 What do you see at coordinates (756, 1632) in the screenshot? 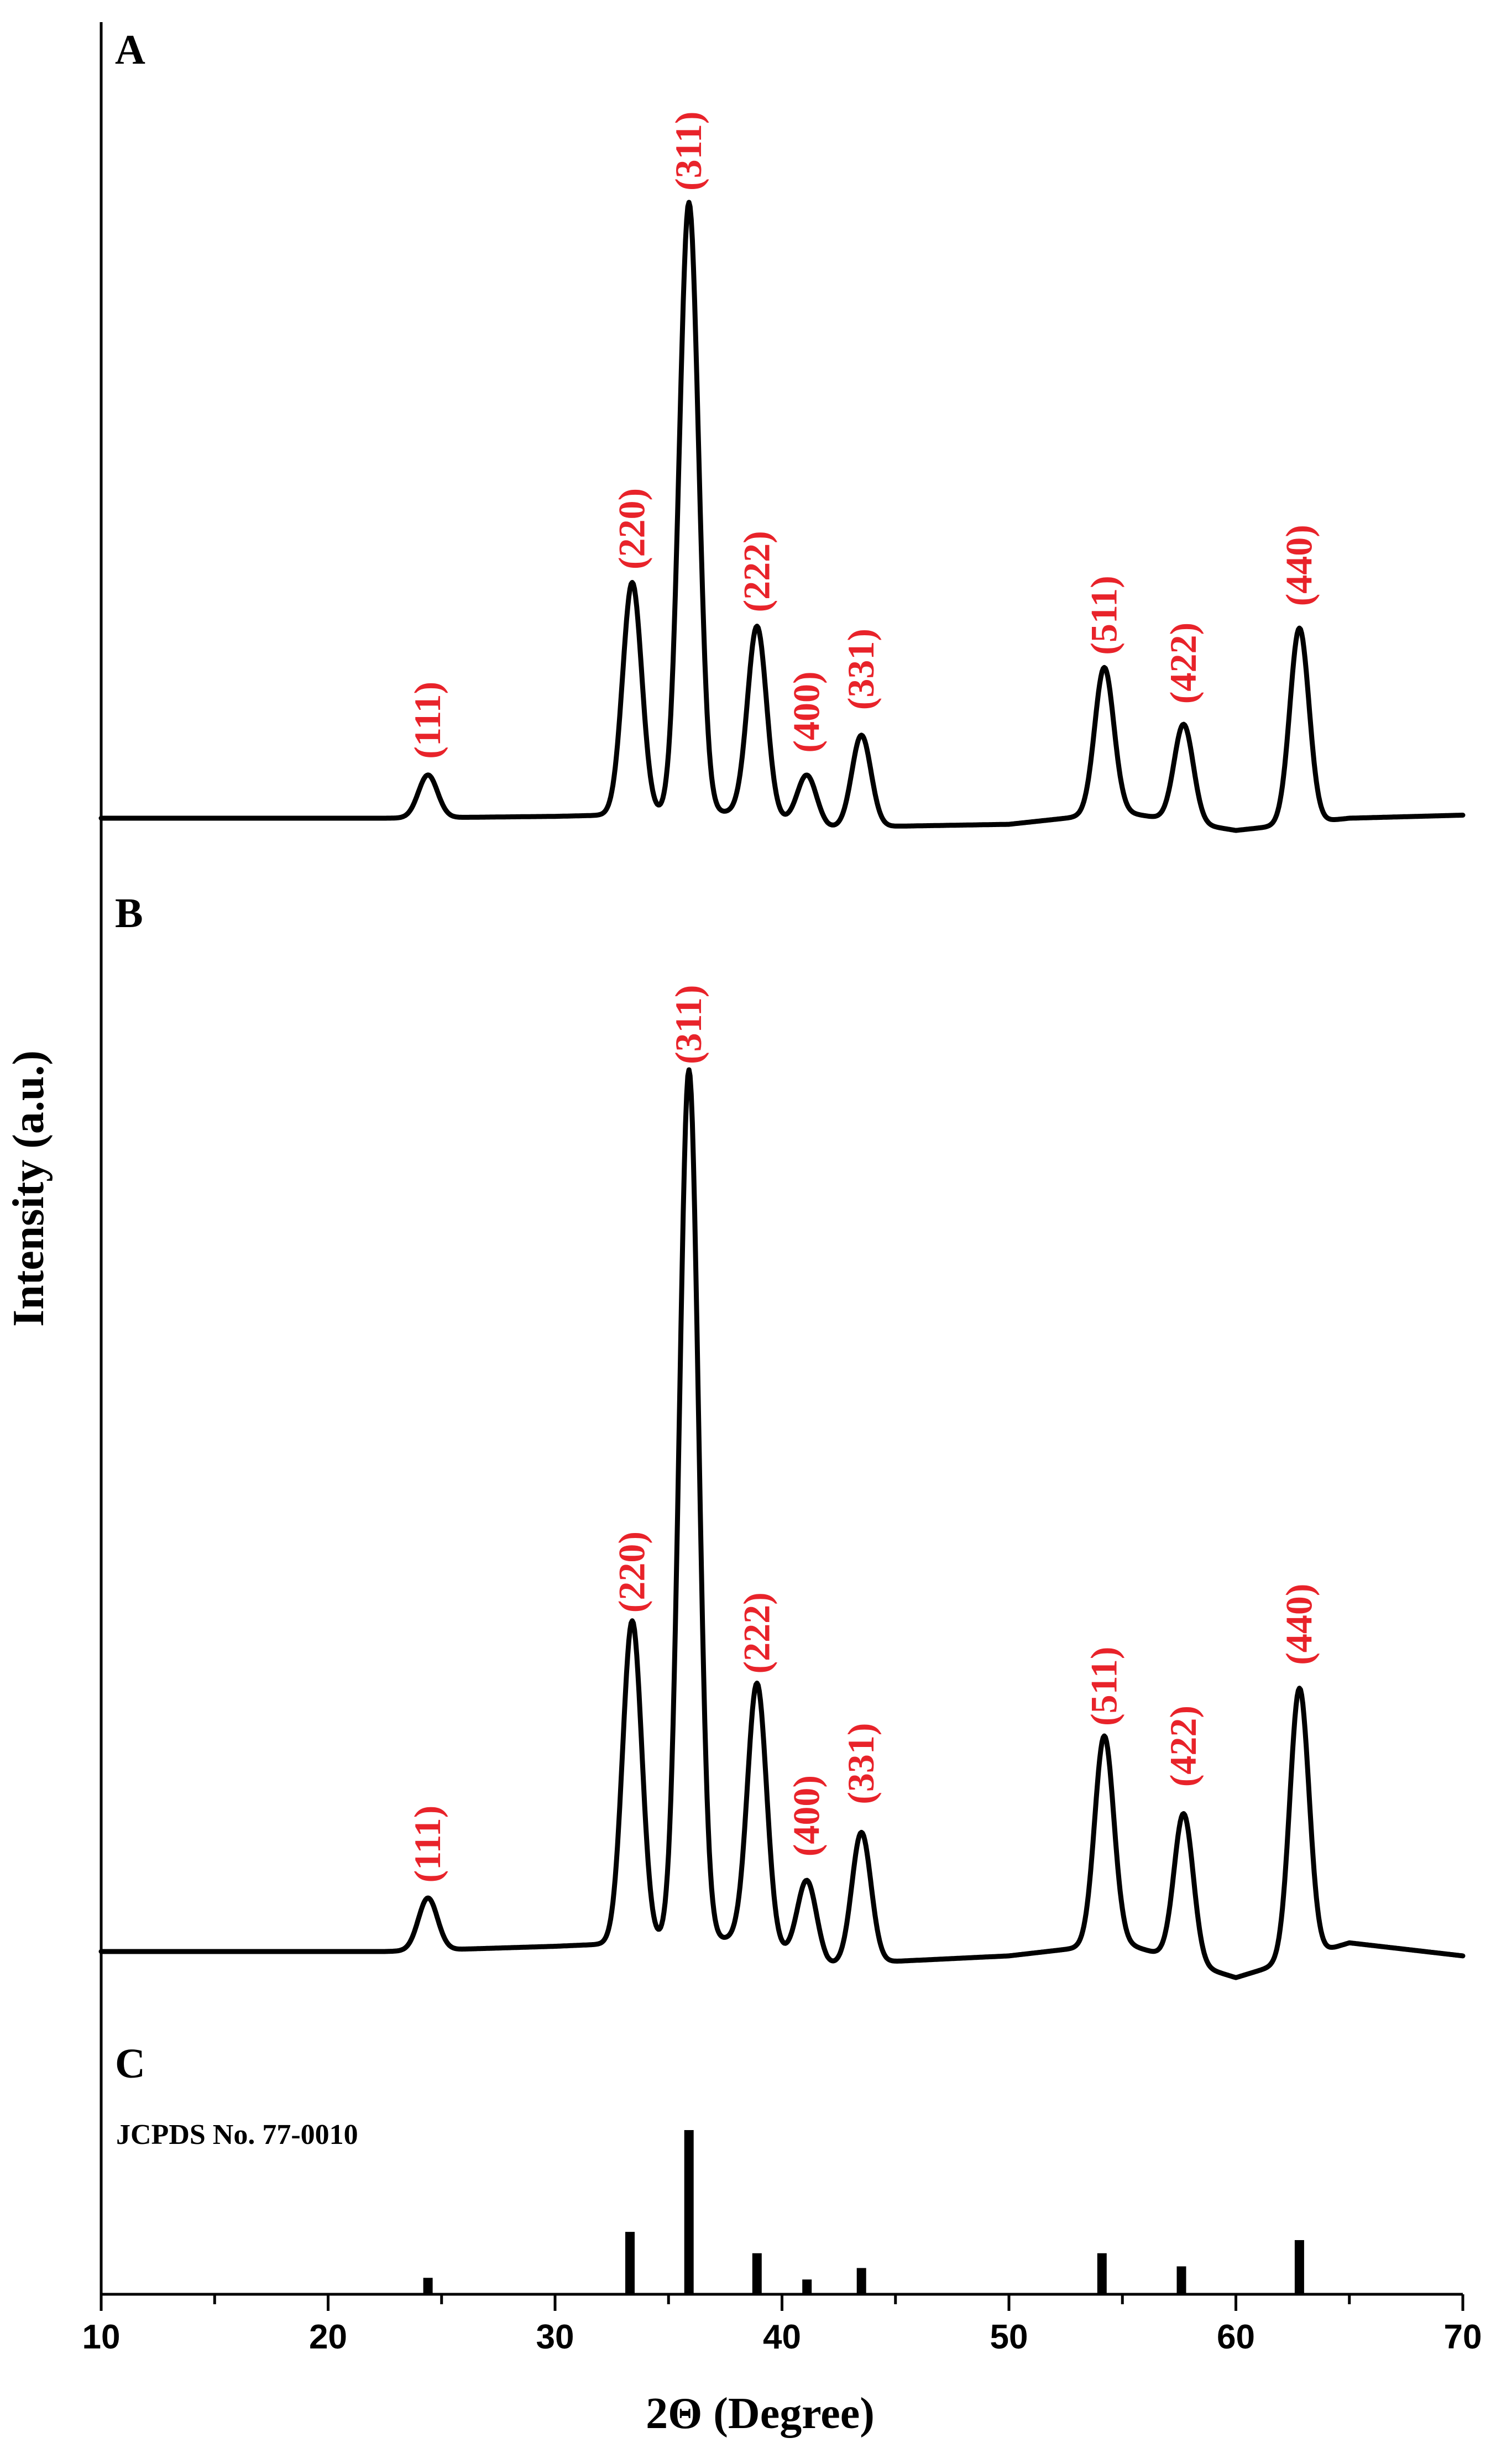
I see `peak-label-b-222: (222)` at bounding box center [756, 1632].